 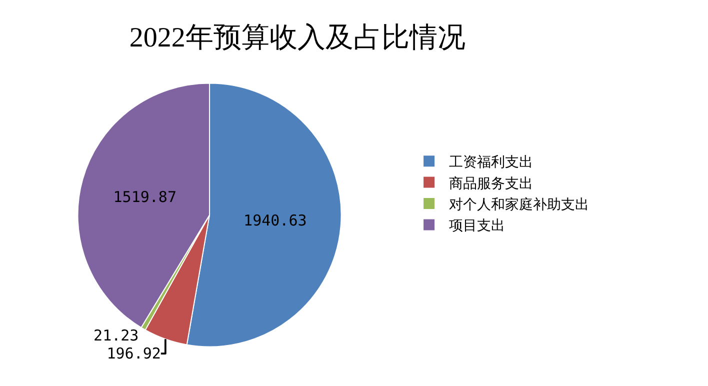 What do you see at coordinates (477, 226) in the screenshot?
I see `legend-label: 项目支出` at bounding box center [477, 226].